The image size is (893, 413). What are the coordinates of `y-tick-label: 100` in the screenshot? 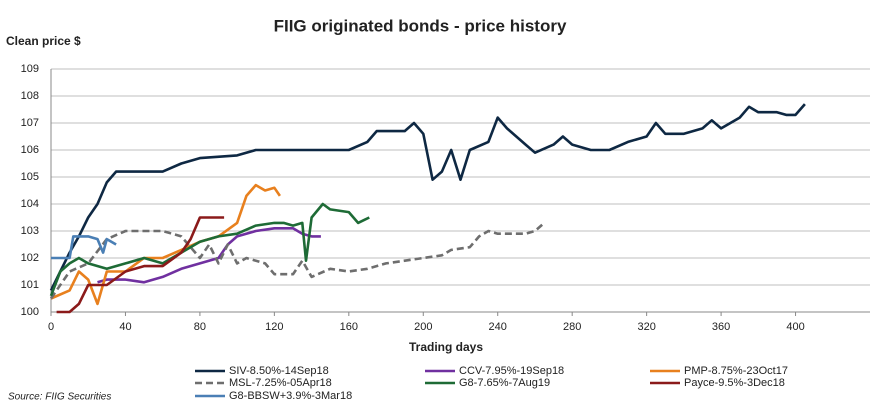 It's located at (30, 312).